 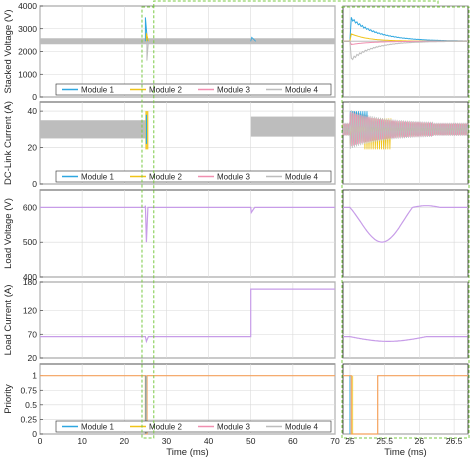 I want to click on stacked-voltage-band, so click(x=187, y=41).